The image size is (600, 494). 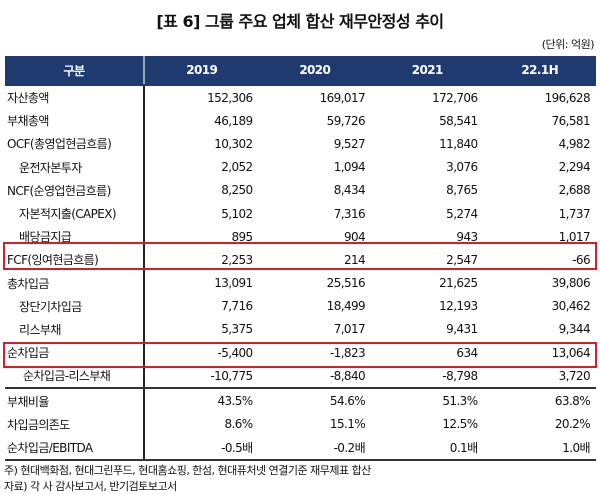 What do you see at coordinates (201, 377) in the screenshot?
I see `cell-value: -10,775` at bounding box center [201, 377].